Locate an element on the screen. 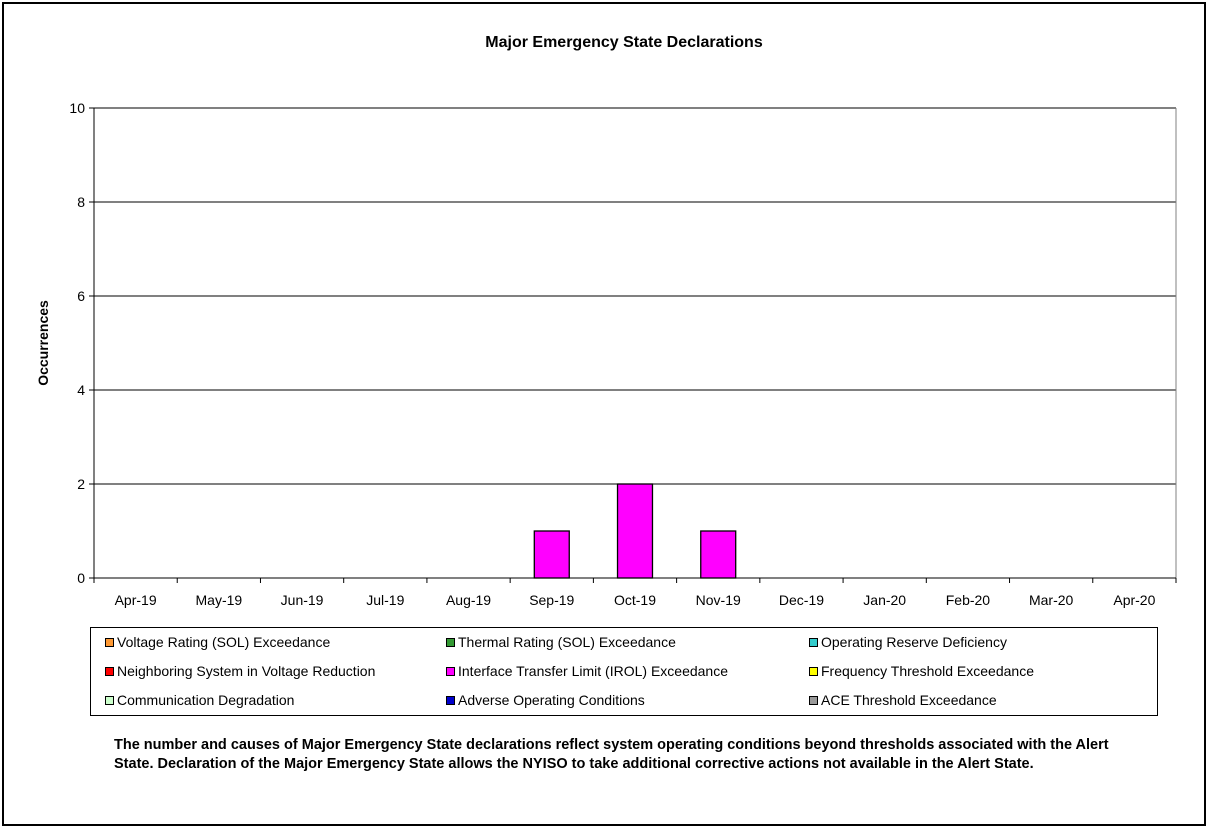  legend-label: Voltage Rating (SOL) Exceedance is located at coordinates (224, 642).